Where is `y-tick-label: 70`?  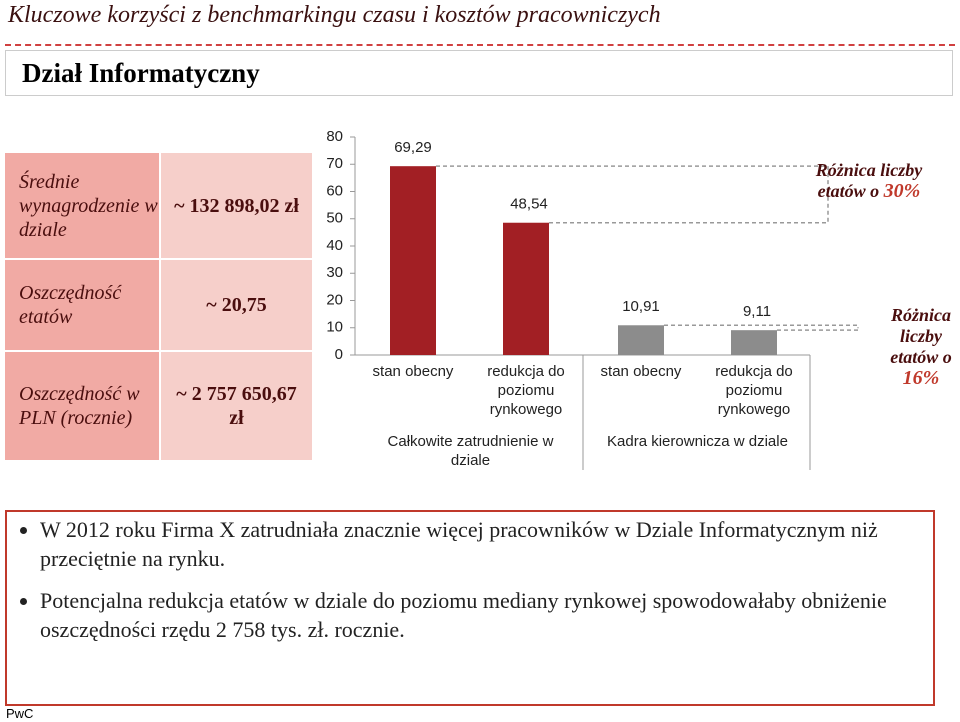 y-tick-label: 70 is located at coordinates (334, 163).